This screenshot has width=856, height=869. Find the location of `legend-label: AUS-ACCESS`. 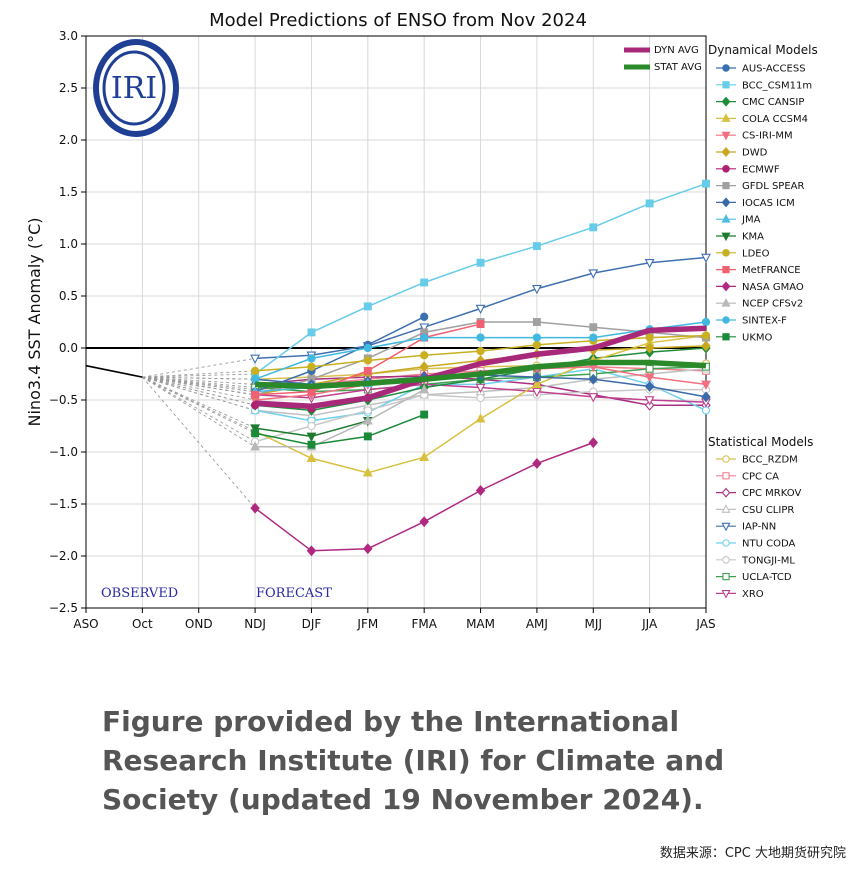

legend-label: AUS-ACCESS is located at coordinates (774, 69).